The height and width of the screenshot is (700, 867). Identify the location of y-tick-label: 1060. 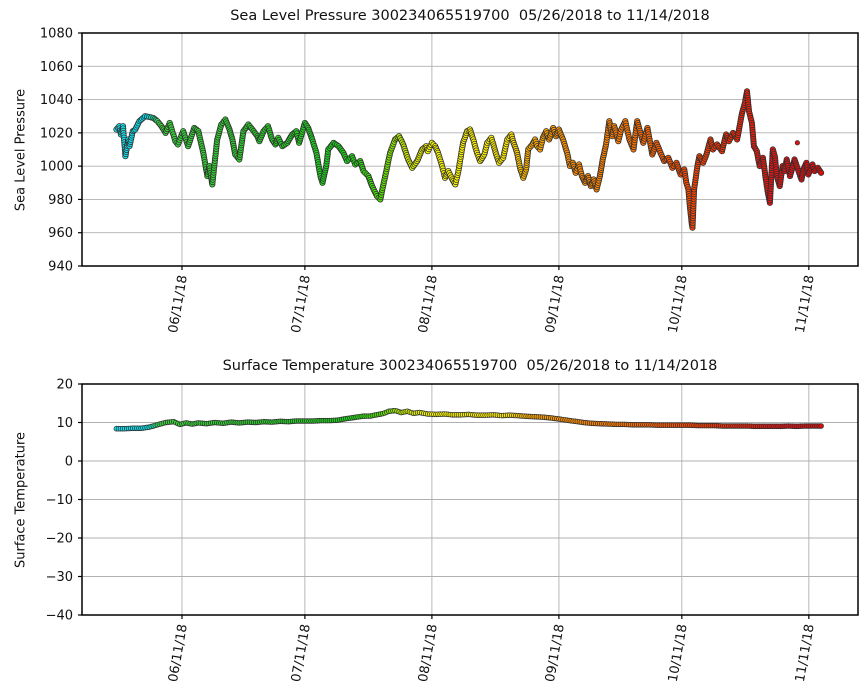
(56, 67).